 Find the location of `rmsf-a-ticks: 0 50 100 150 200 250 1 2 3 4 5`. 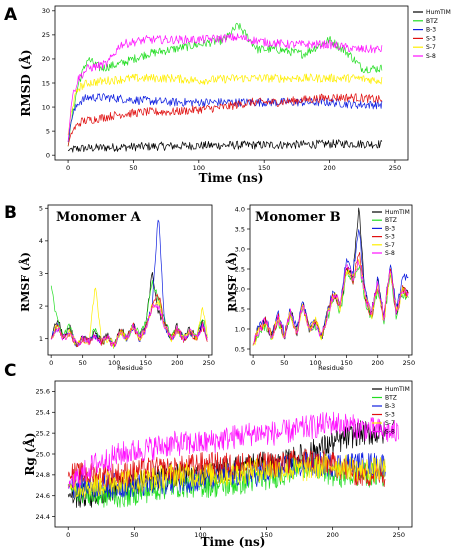

rmsf-a-ticks: 0 50 100 150 200 250 1 2 3 4 5 is located at coordinates (127, 286).